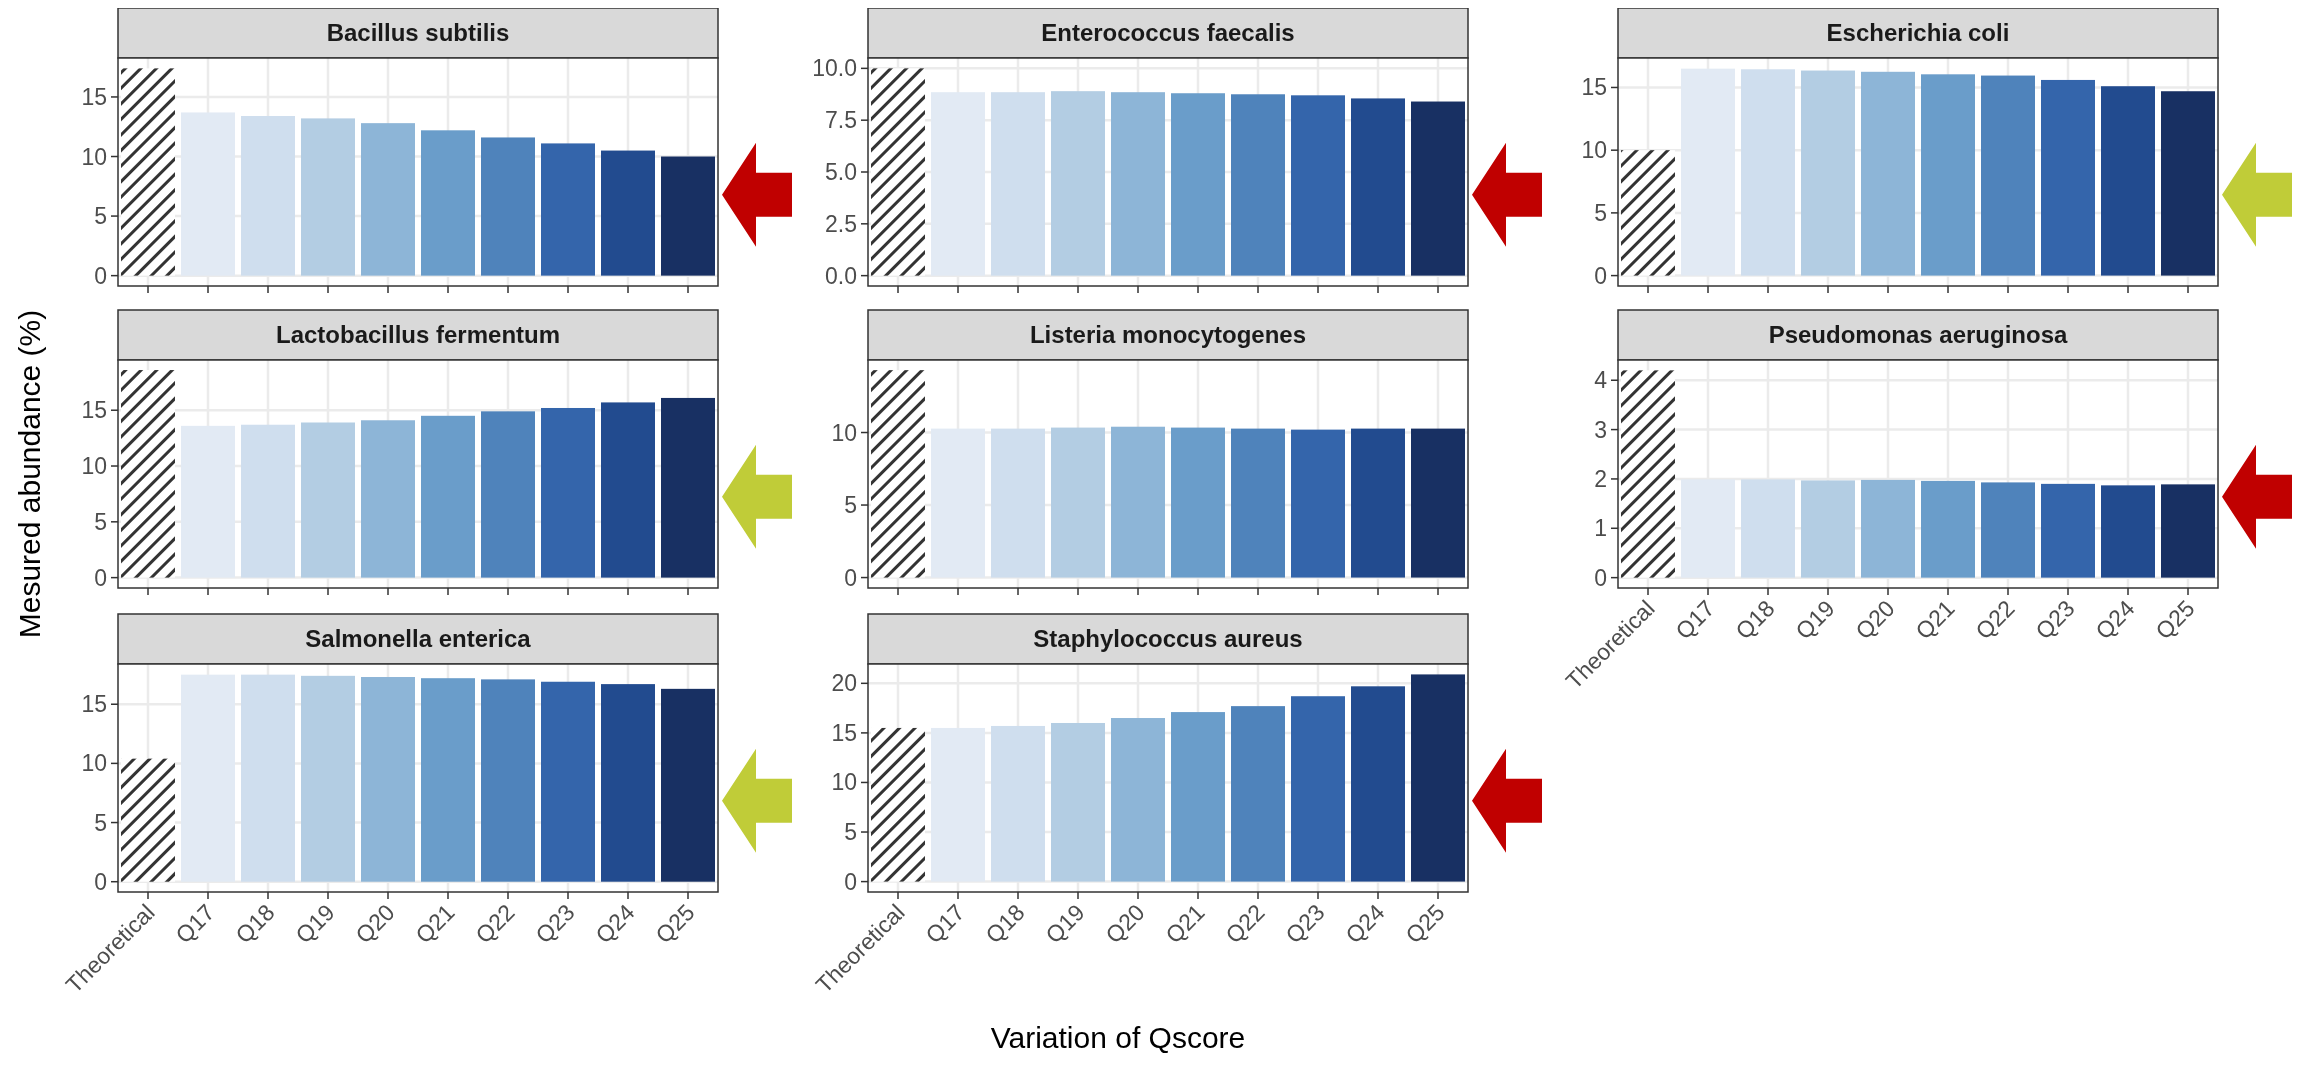  What do you see at coordinates (1601, 380) in the screenshot?
I see `y-tick-label: 4` at bounding box center [1601, 380].